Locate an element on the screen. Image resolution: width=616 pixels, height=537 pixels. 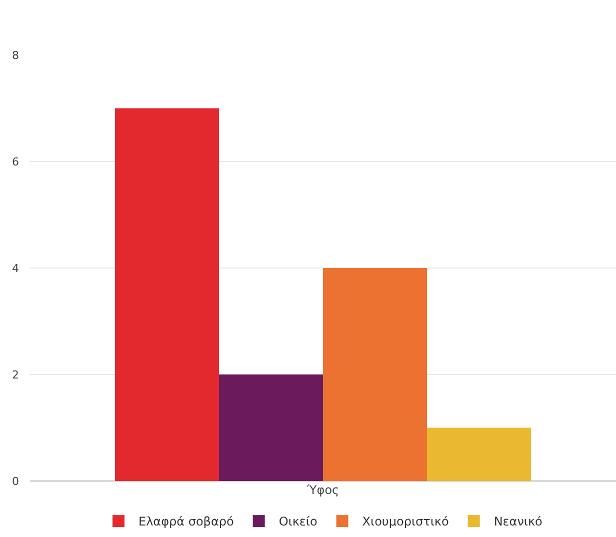
y-tick-label: 0 is located at coordinates (15, 481).